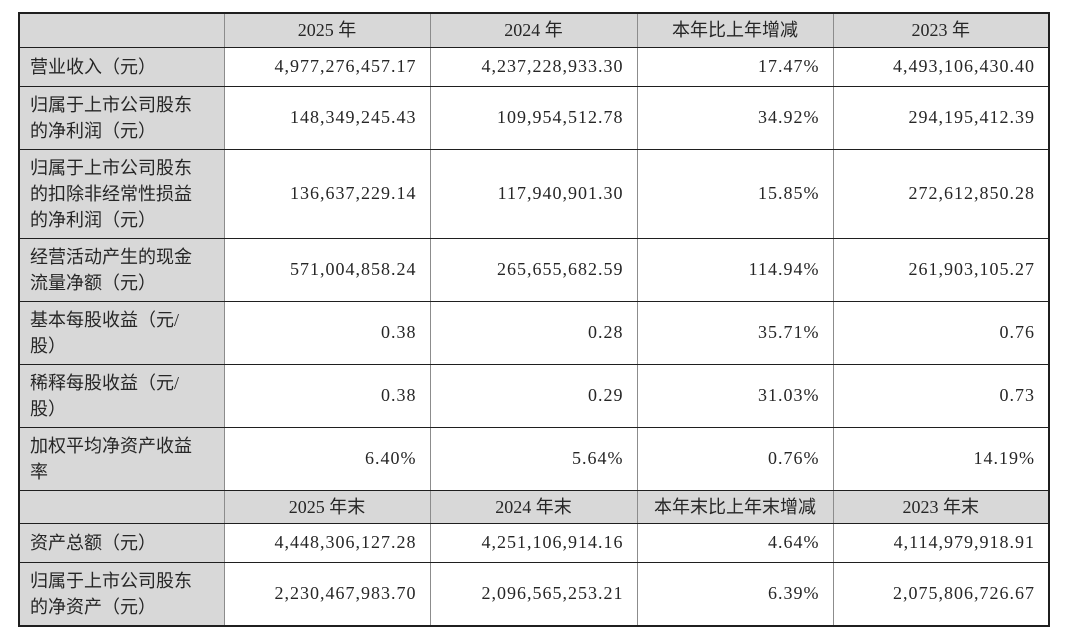 The height and width of the screenshot is (627, 1080). I want to click on cell-2025-end-value: 4,448,306,127.28, so click(327, 542).